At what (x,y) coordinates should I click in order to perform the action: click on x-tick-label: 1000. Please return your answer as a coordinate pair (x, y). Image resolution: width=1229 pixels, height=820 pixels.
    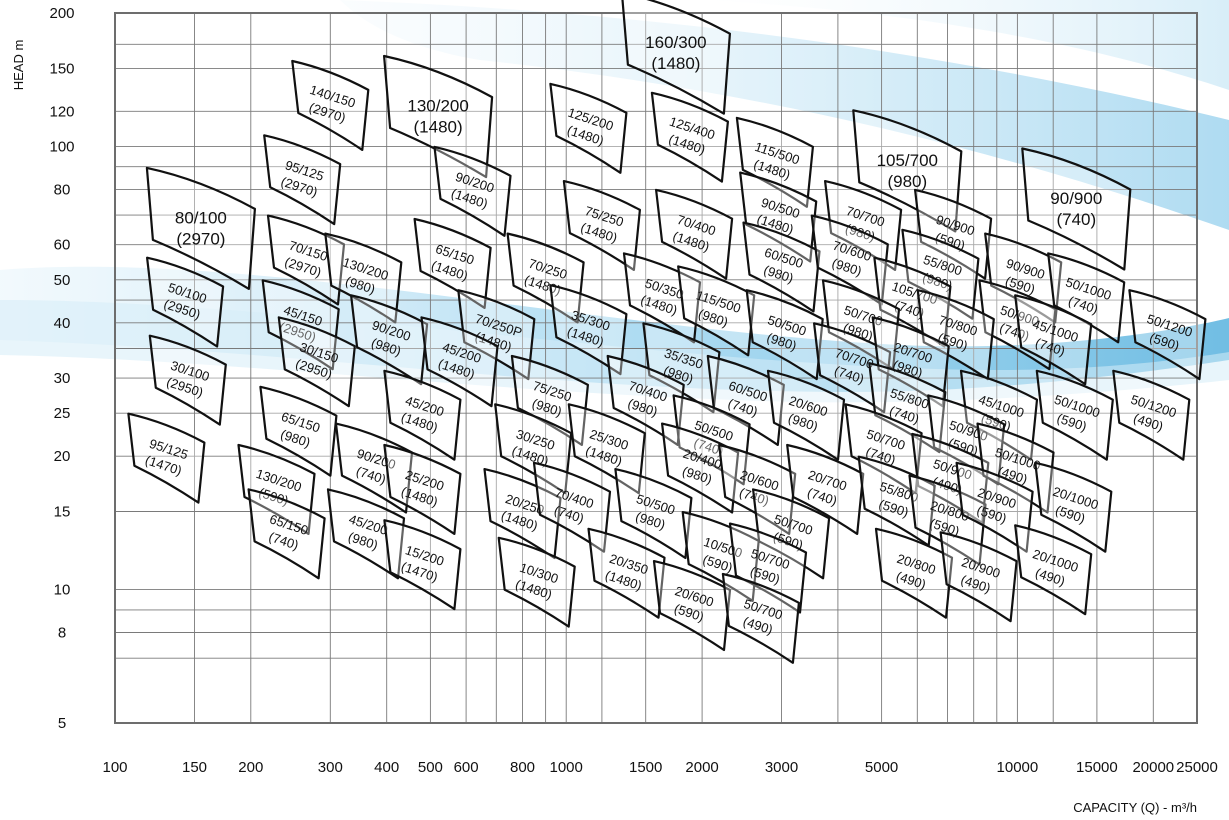
    Looking at the image, I should click on (566, 767).